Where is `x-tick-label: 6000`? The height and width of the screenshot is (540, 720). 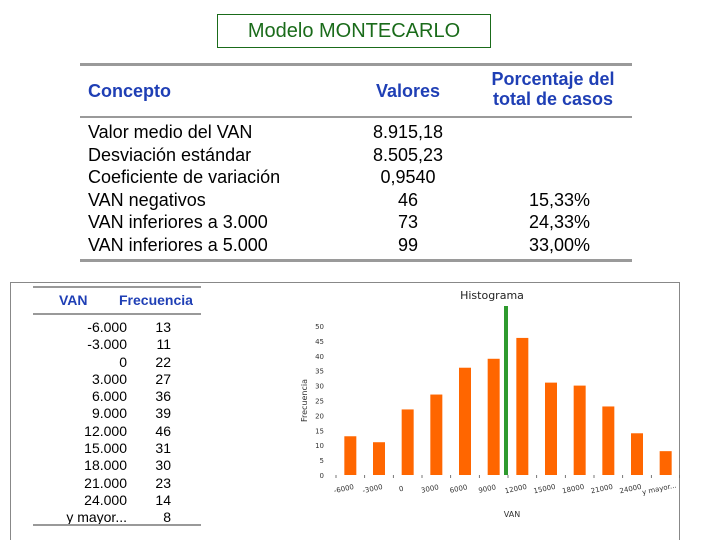
x-tick-label: 6000 is located at coordinates (458, 489).